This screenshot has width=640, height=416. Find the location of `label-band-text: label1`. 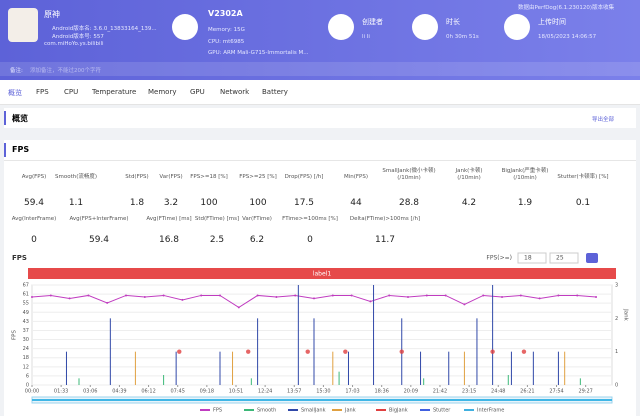

label-band-text: label1 is located at coordinates (322, 274).